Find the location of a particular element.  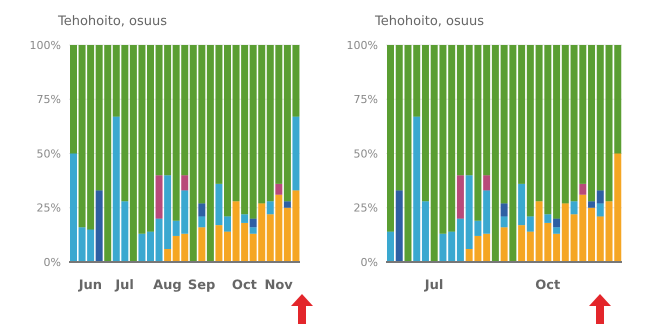

x-tick-label: Jun is located at coordinates (90, 286).